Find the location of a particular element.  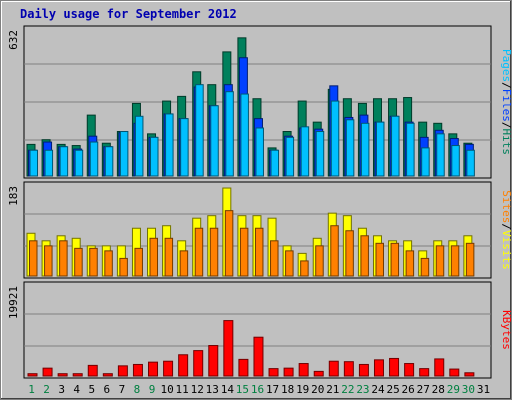

y-max-label: 632 is located at coordinates (13, 40).